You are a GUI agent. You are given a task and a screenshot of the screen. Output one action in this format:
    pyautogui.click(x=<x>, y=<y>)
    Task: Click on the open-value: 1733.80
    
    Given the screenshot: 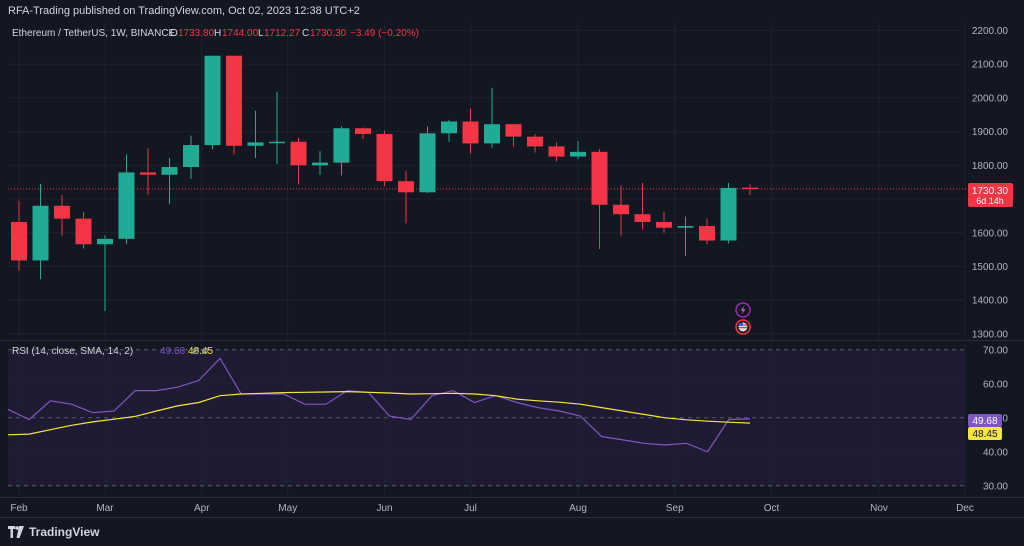 What is the action you would take?
    pyautogui.click(x=196, y=33)
    